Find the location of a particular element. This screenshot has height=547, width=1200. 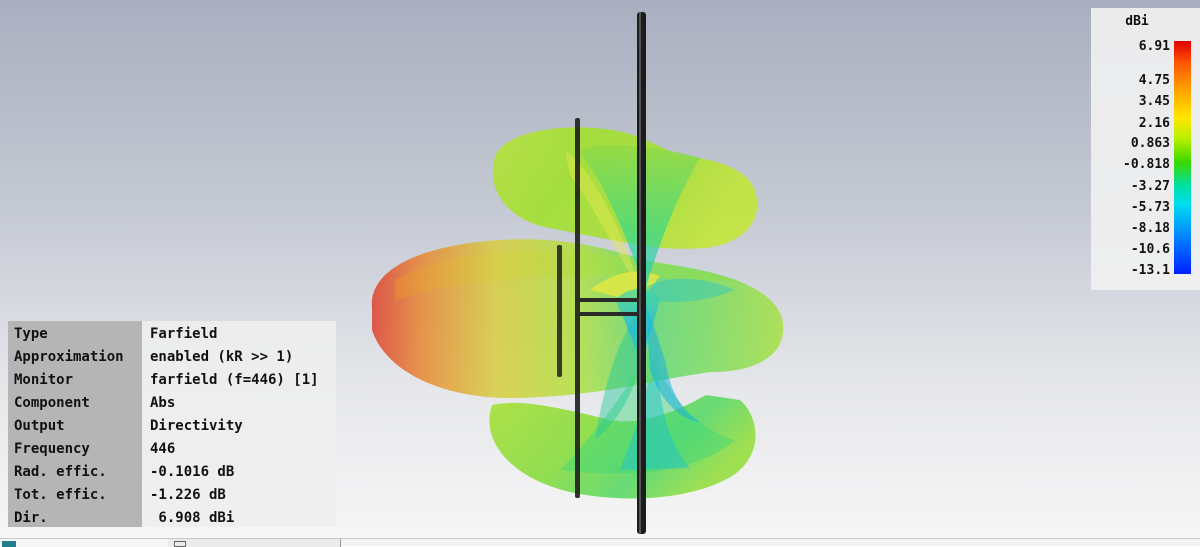

legend-tick-label: 0.863 is located at coordinates (1150, 143).